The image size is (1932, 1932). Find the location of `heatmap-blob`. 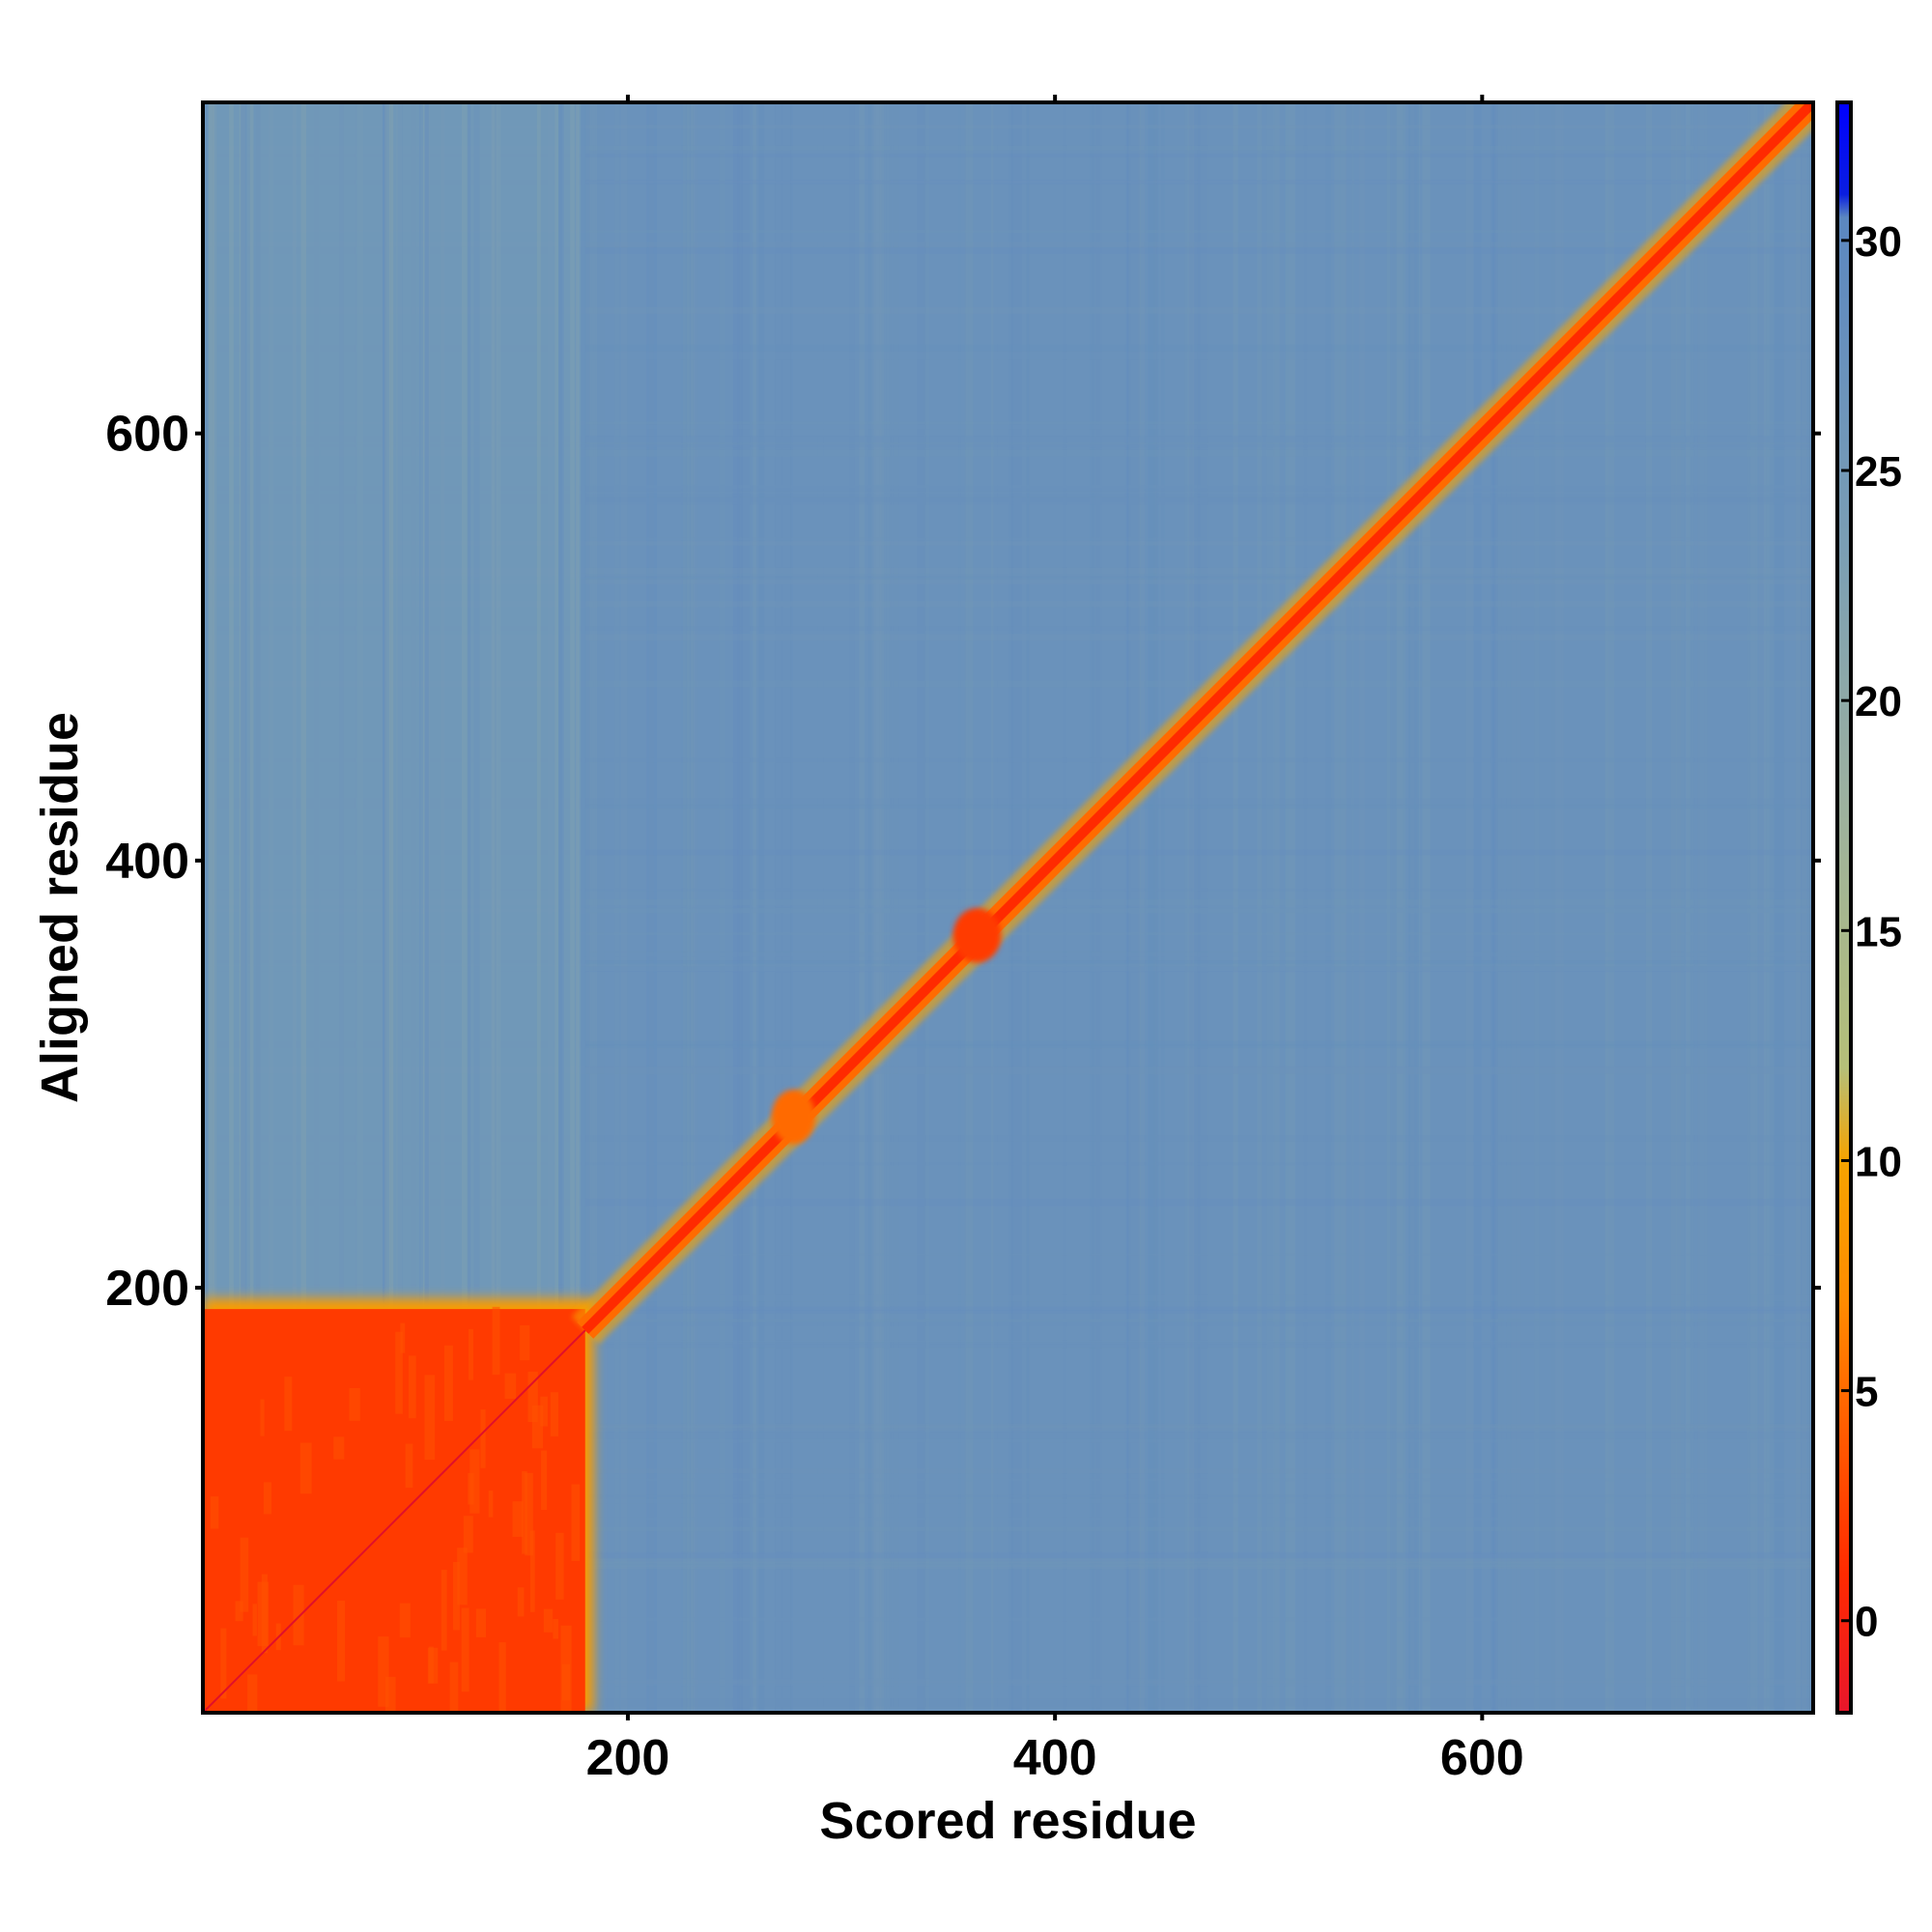

heatmap-blob is located at coordinates (793, 1117).